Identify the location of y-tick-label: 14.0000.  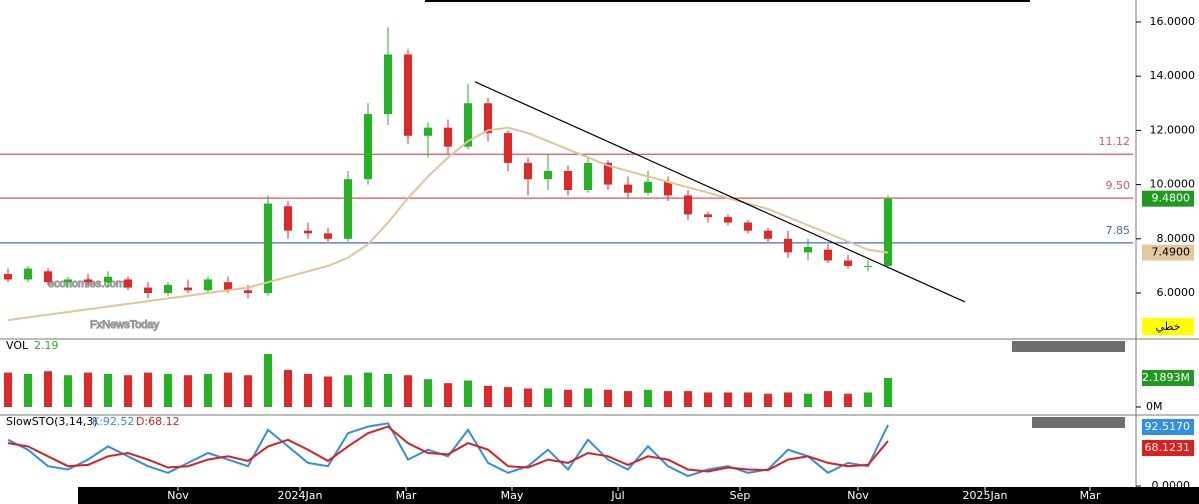
(1173, 75).